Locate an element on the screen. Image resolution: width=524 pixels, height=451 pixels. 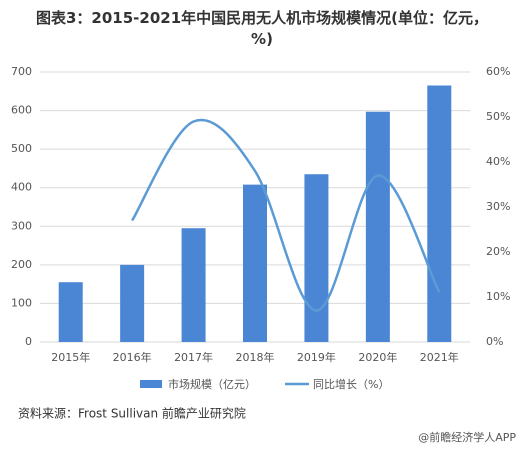
x-tick-label: 2015年 is located at coordinates (70, 357).